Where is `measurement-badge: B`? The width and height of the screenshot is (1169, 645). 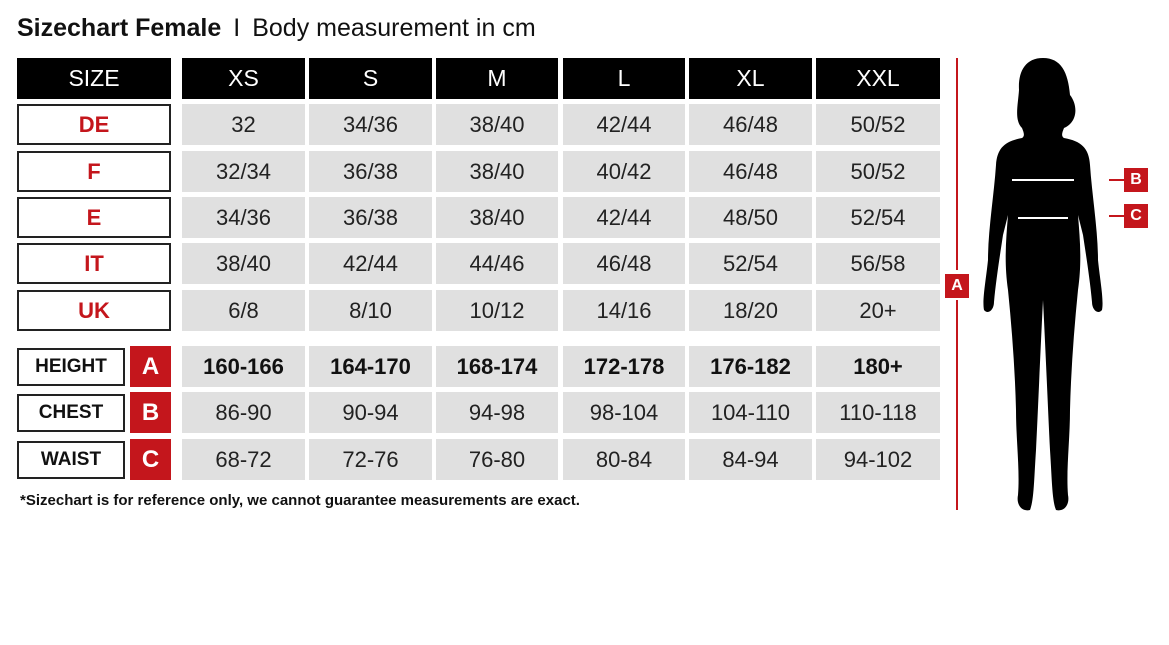
measurement-badge: B is located at coordinates (150, 412).